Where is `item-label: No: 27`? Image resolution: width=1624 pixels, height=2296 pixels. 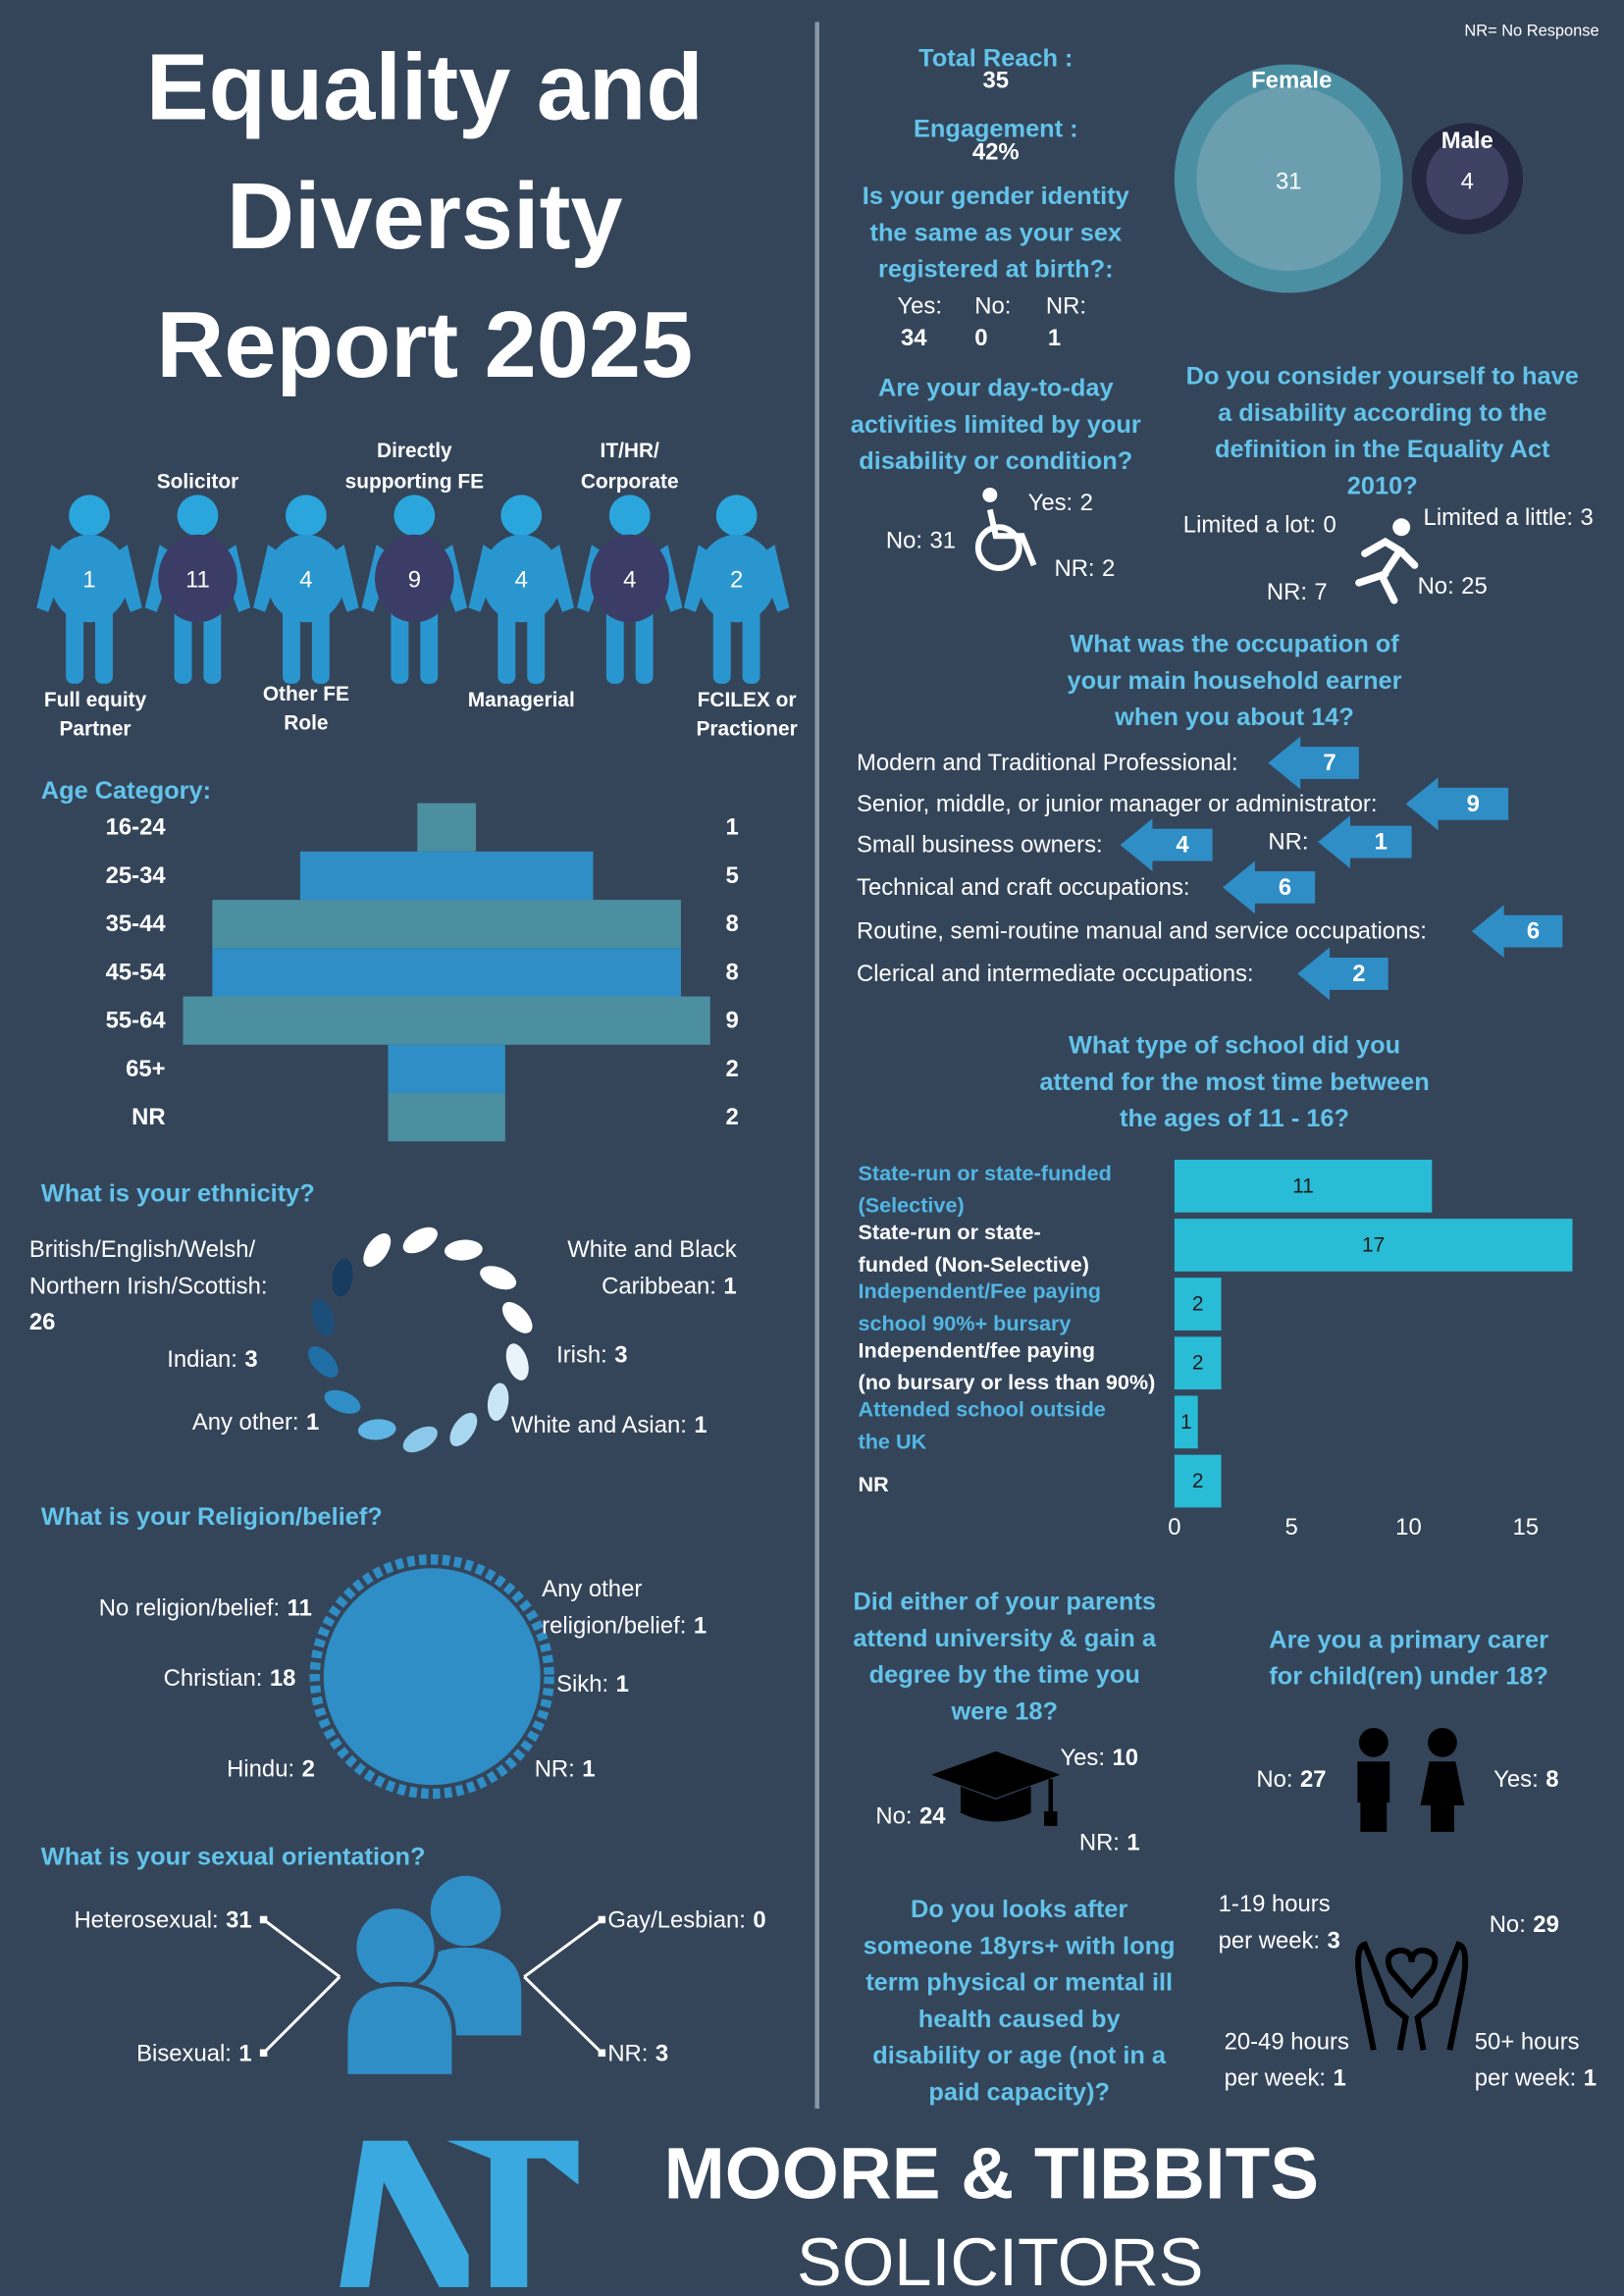
item-label: No: 27 is located at coordinates (1291, 1779).